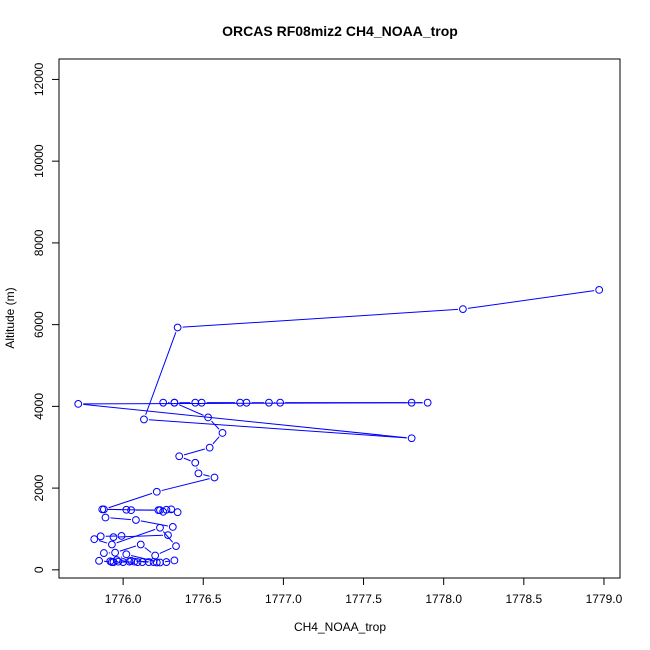 The height and width of the screenshot is (650, 650). Describe the element at coordinates (523, 599) in the screenshot. I see `x-tick-label: 1778.5` at that location.